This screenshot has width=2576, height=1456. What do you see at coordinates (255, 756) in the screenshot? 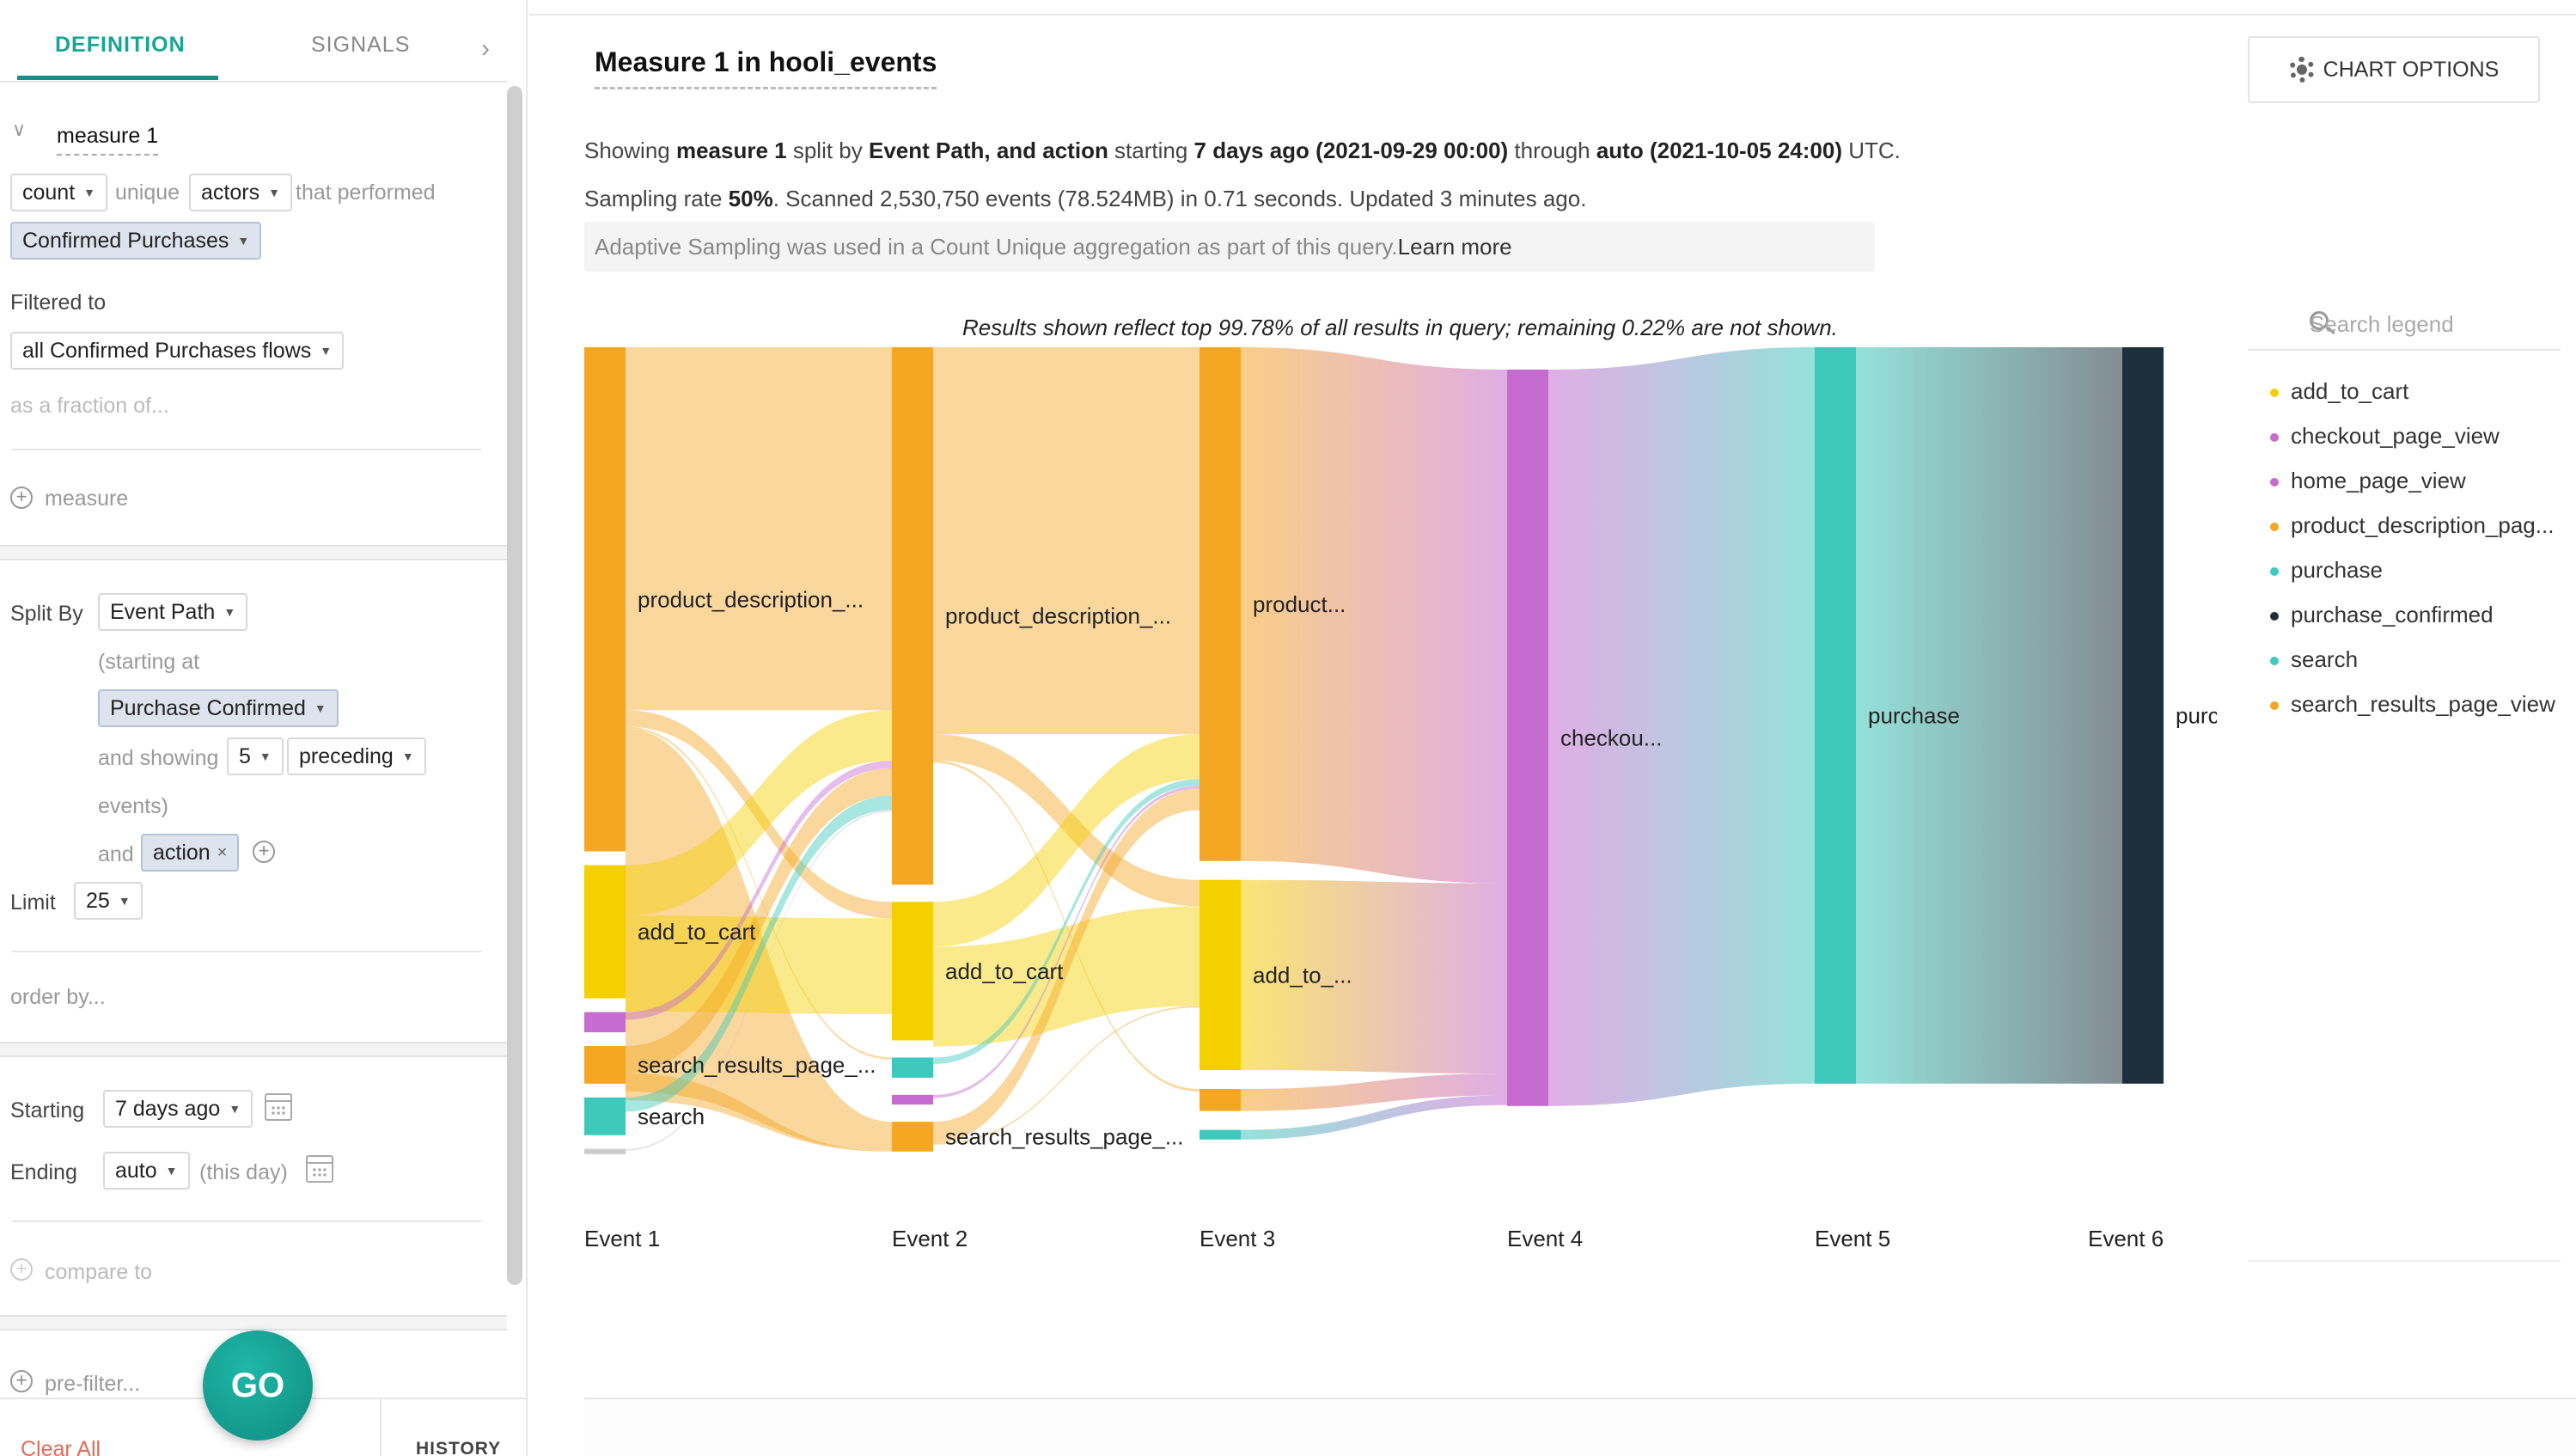
I see `event-count-select: 5 ▼` at bounding box center [255, 756].